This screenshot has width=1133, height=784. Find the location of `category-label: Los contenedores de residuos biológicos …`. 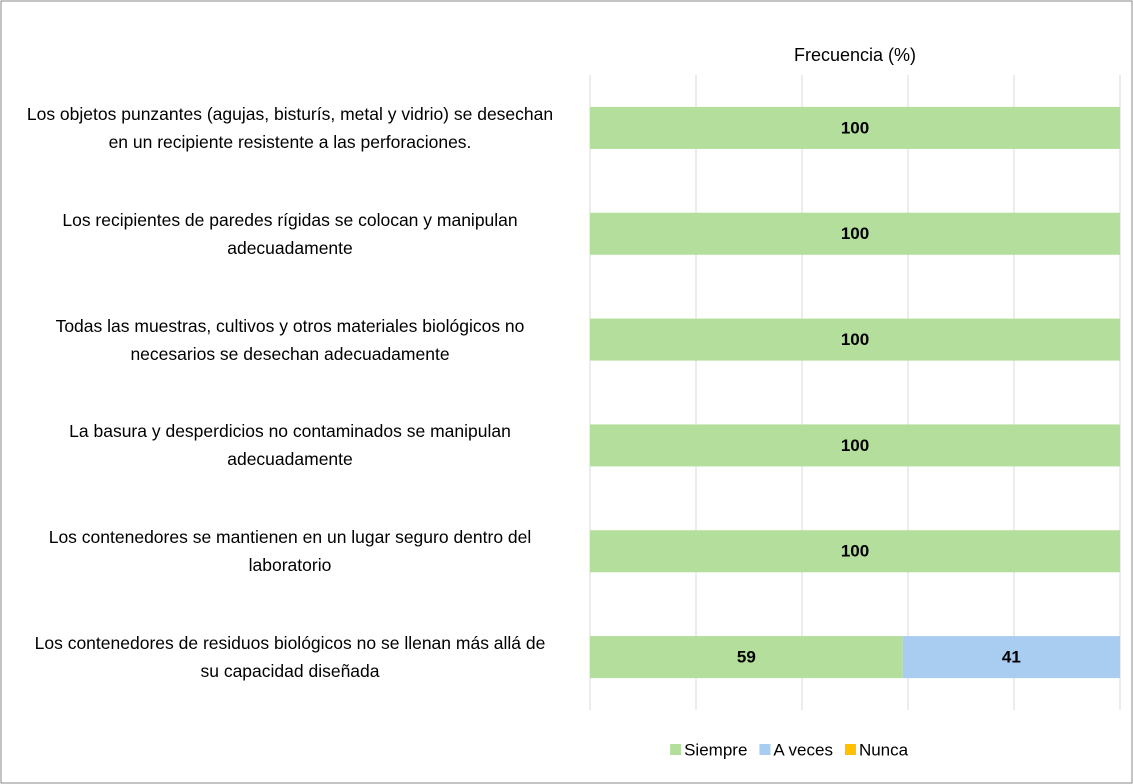

category-label: Los contenedores de residuos biológicos … is located at coordinates (290, 657).